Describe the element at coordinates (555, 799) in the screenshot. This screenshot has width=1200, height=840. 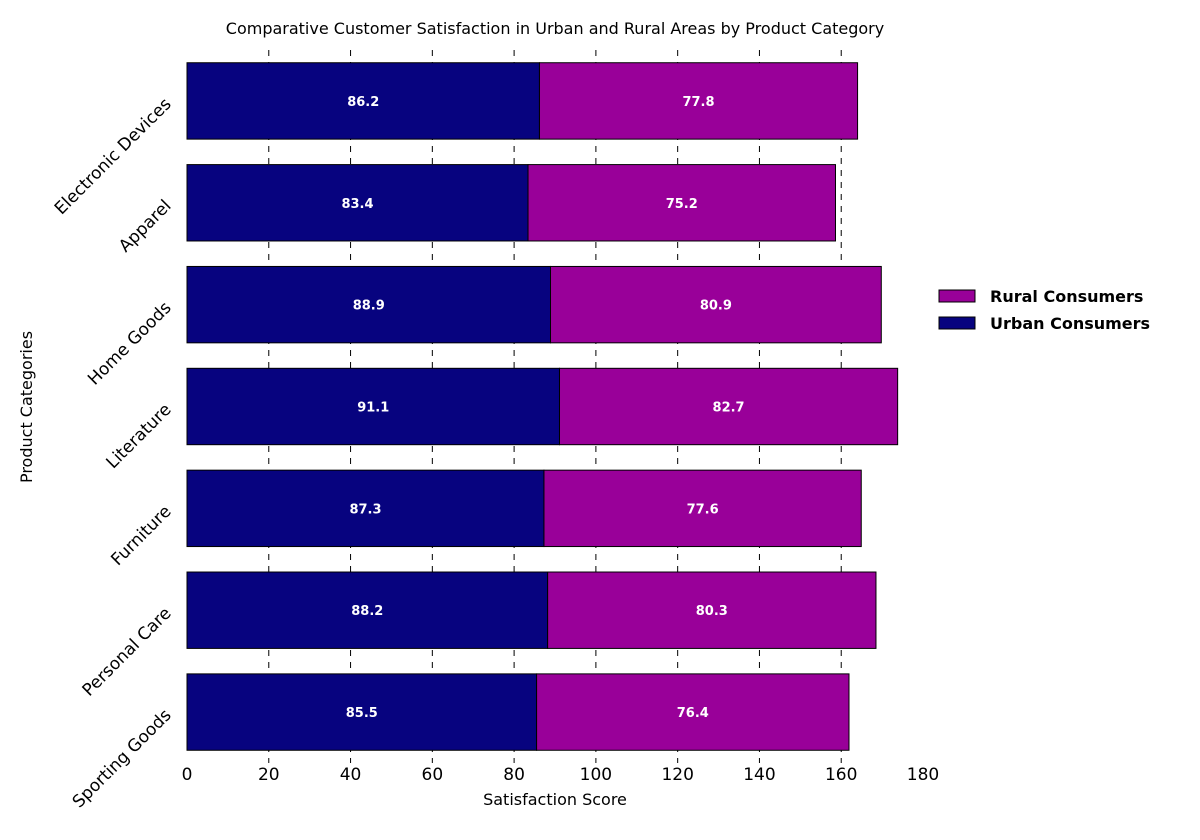
I see `x-axis-label: Satisfaction Score` at that location.